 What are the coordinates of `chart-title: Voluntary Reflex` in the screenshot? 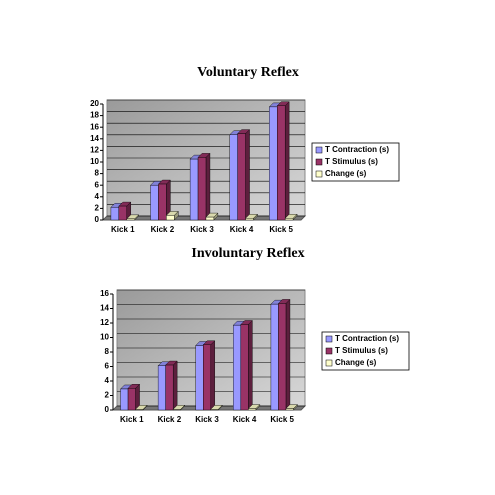 It's located at (248, 72).